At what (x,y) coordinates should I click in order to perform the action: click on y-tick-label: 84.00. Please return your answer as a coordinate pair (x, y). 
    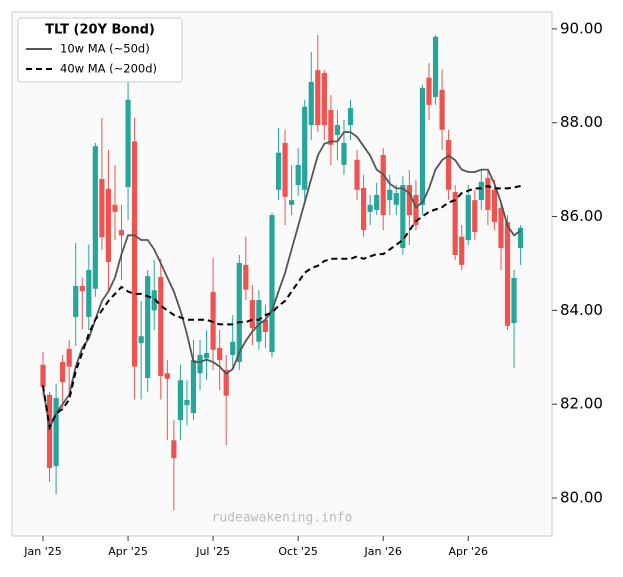
    Looking at the image, I should click on (581, 310).